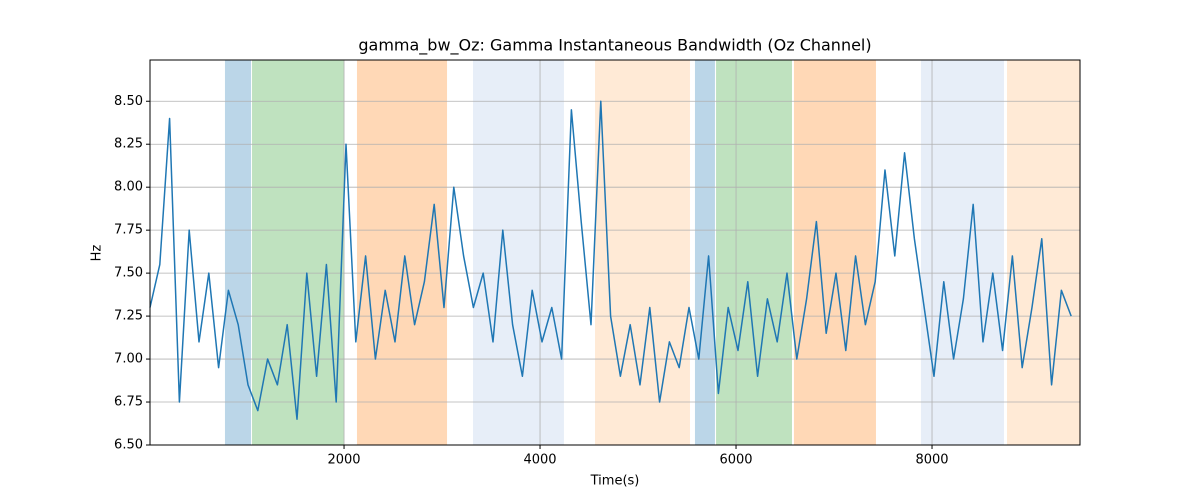  What do you see at coordinates (128, 316) in the screenshot?
I see `y-tick-label: 7.25` at bounding box center [128, 316].